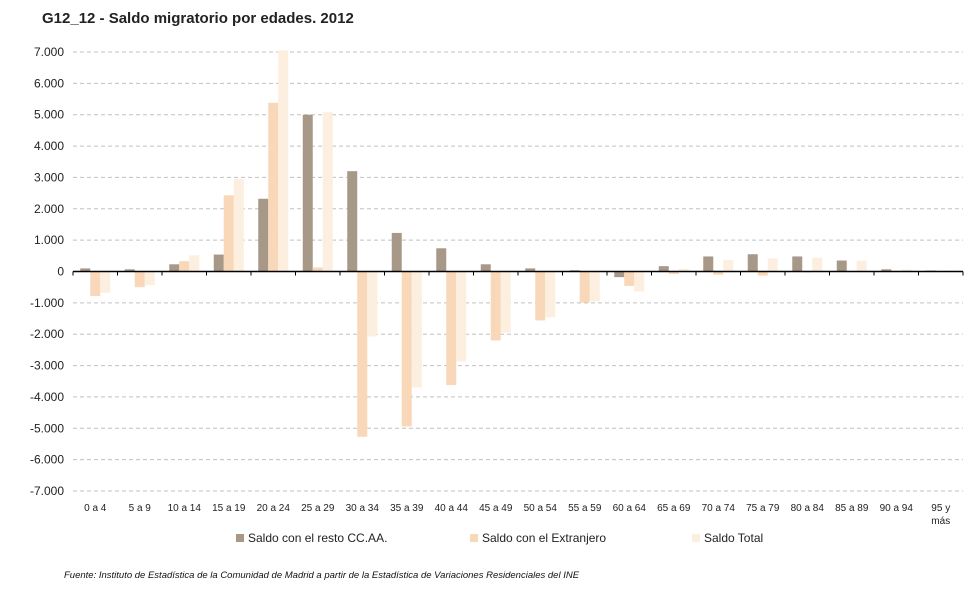  What do you see at coordinates (808, 508) in the screenshot?
I see `x-tick-label: 80 a 84` at bounding box center [808, 508].